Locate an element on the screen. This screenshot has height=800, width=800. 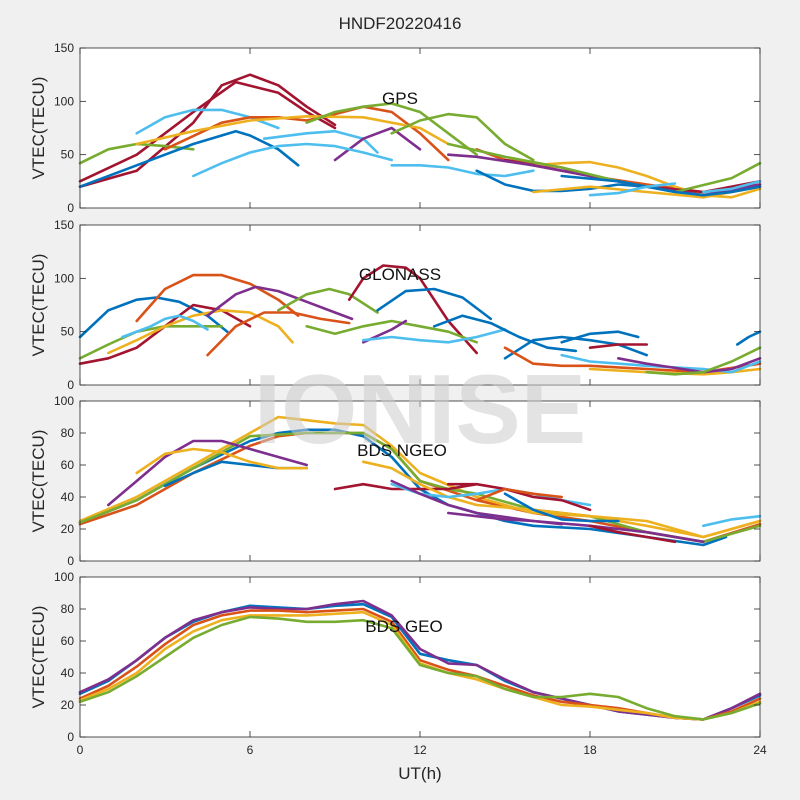
panel-title: GLONASS is located at coordinates (400, 274).